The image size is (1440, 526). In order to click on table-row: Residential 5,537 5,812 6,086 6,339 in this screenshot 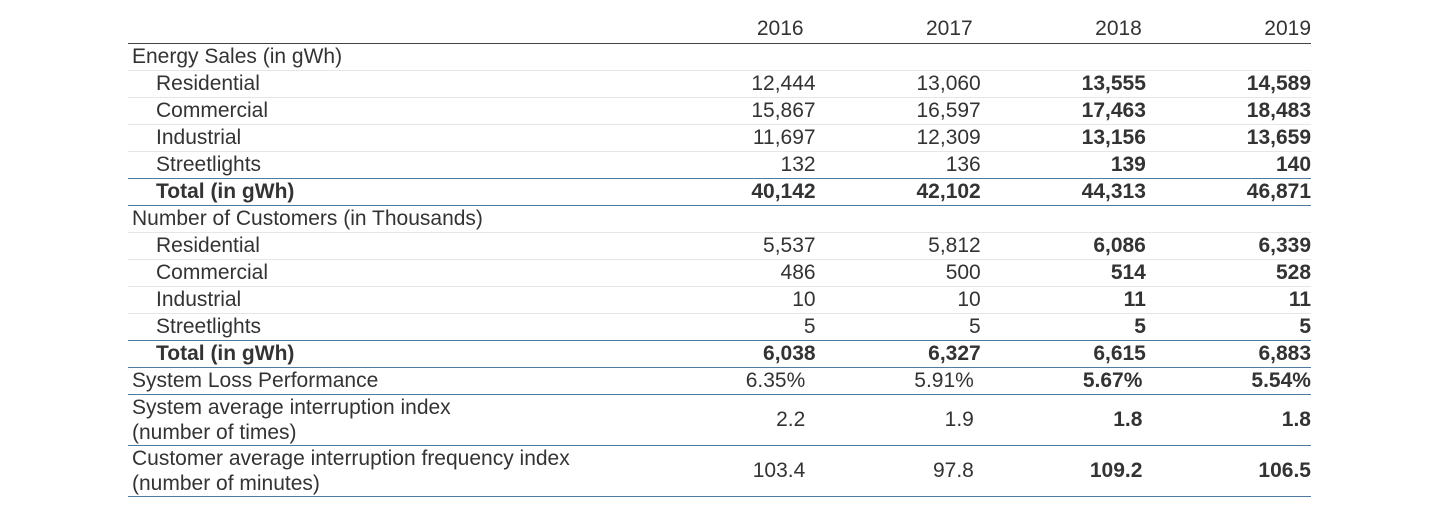, I will do `click(719, 245)`.